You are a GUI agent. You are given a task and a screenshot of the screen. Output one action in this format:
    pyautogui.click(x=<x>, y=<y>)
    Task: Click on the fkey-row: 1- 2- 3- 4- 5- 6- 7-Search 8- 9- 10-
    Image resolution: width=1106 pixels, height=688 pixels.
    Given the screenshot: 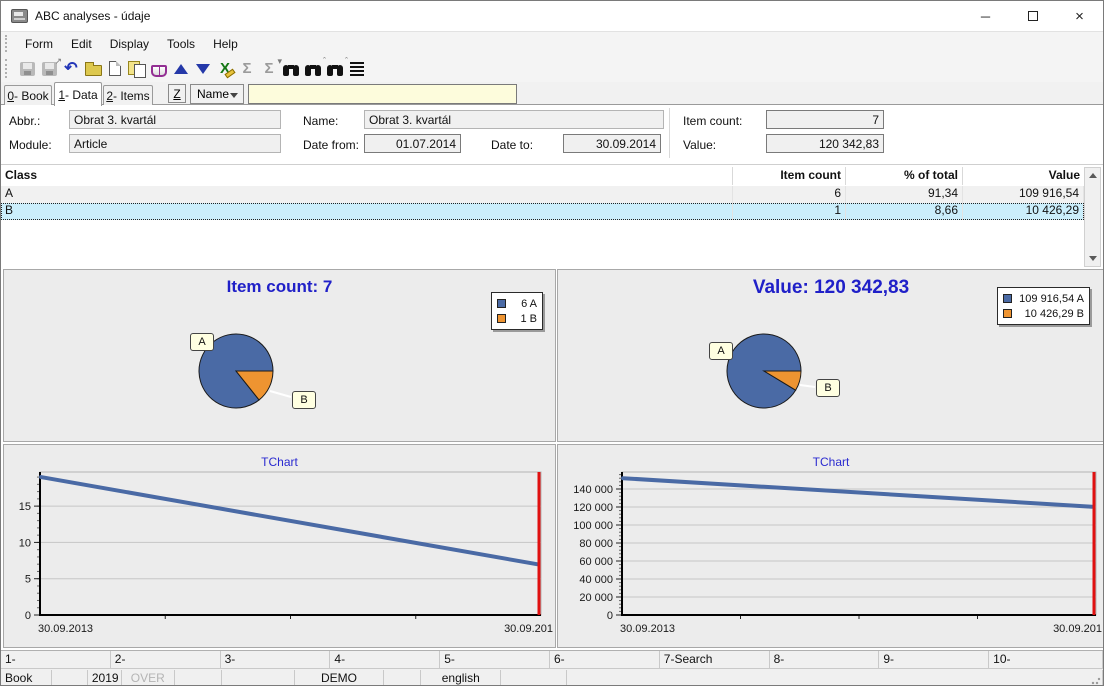 What is the action you would take?
    pyautogui.click(x=552, y=660)
    